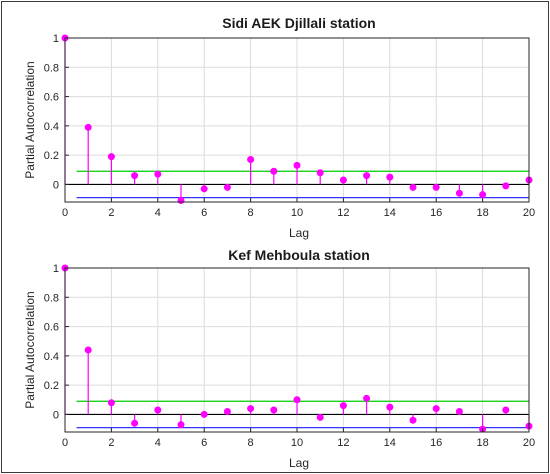  Describe the element at coordinates (299, 255) in the screenshot. I see `chart-title-2: Kef Mehboula station` at that location.